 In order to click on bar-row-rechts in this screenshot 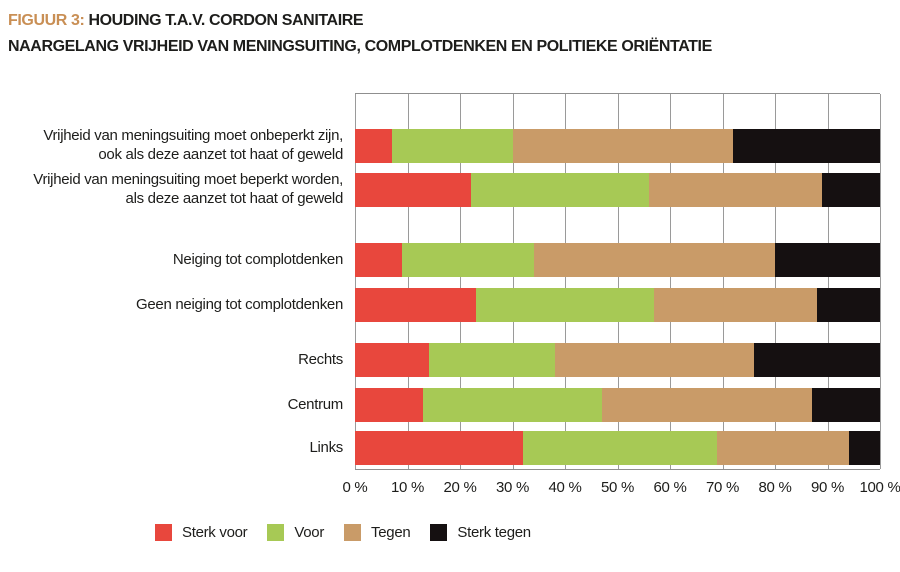, I will do `click(617, 360)`.